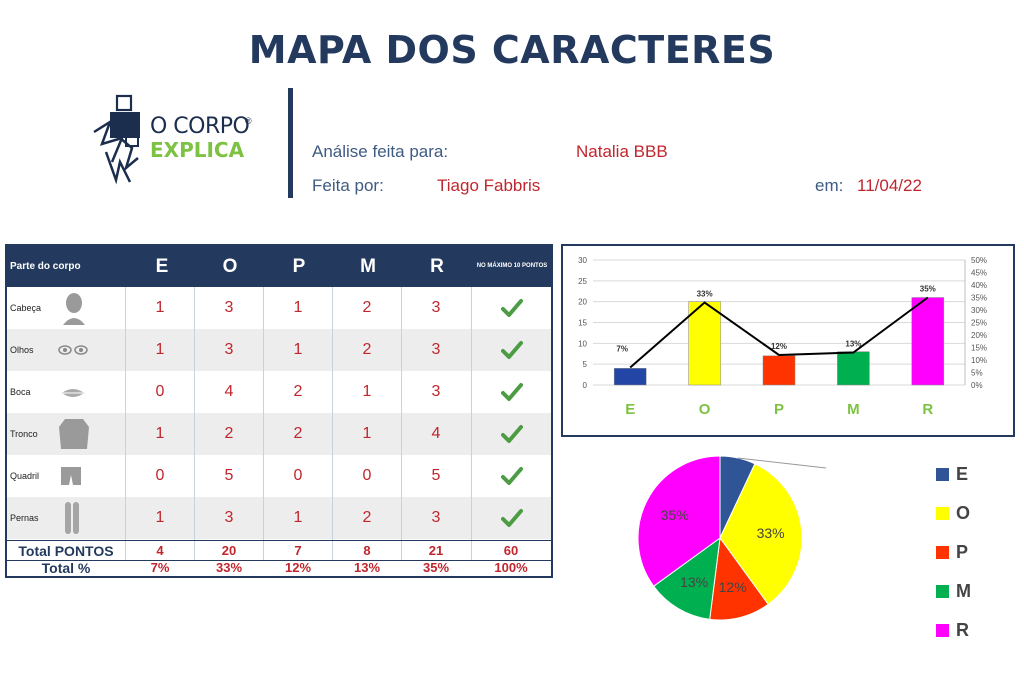 Image resolution: width=1024 pixels, height=683 pixels. Describe the element at coordinates (582, 323) in the screenshot. I see `y-tick-label: 15` at that location.